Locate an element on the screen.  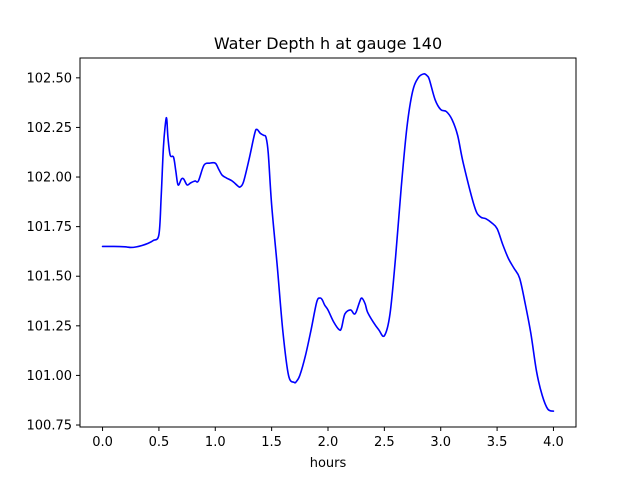
x-axis: 0.0 0.5 1.0 1.5 2.0 2.5 3.0 3.5 4.0 is located at coordinates (328, 438).